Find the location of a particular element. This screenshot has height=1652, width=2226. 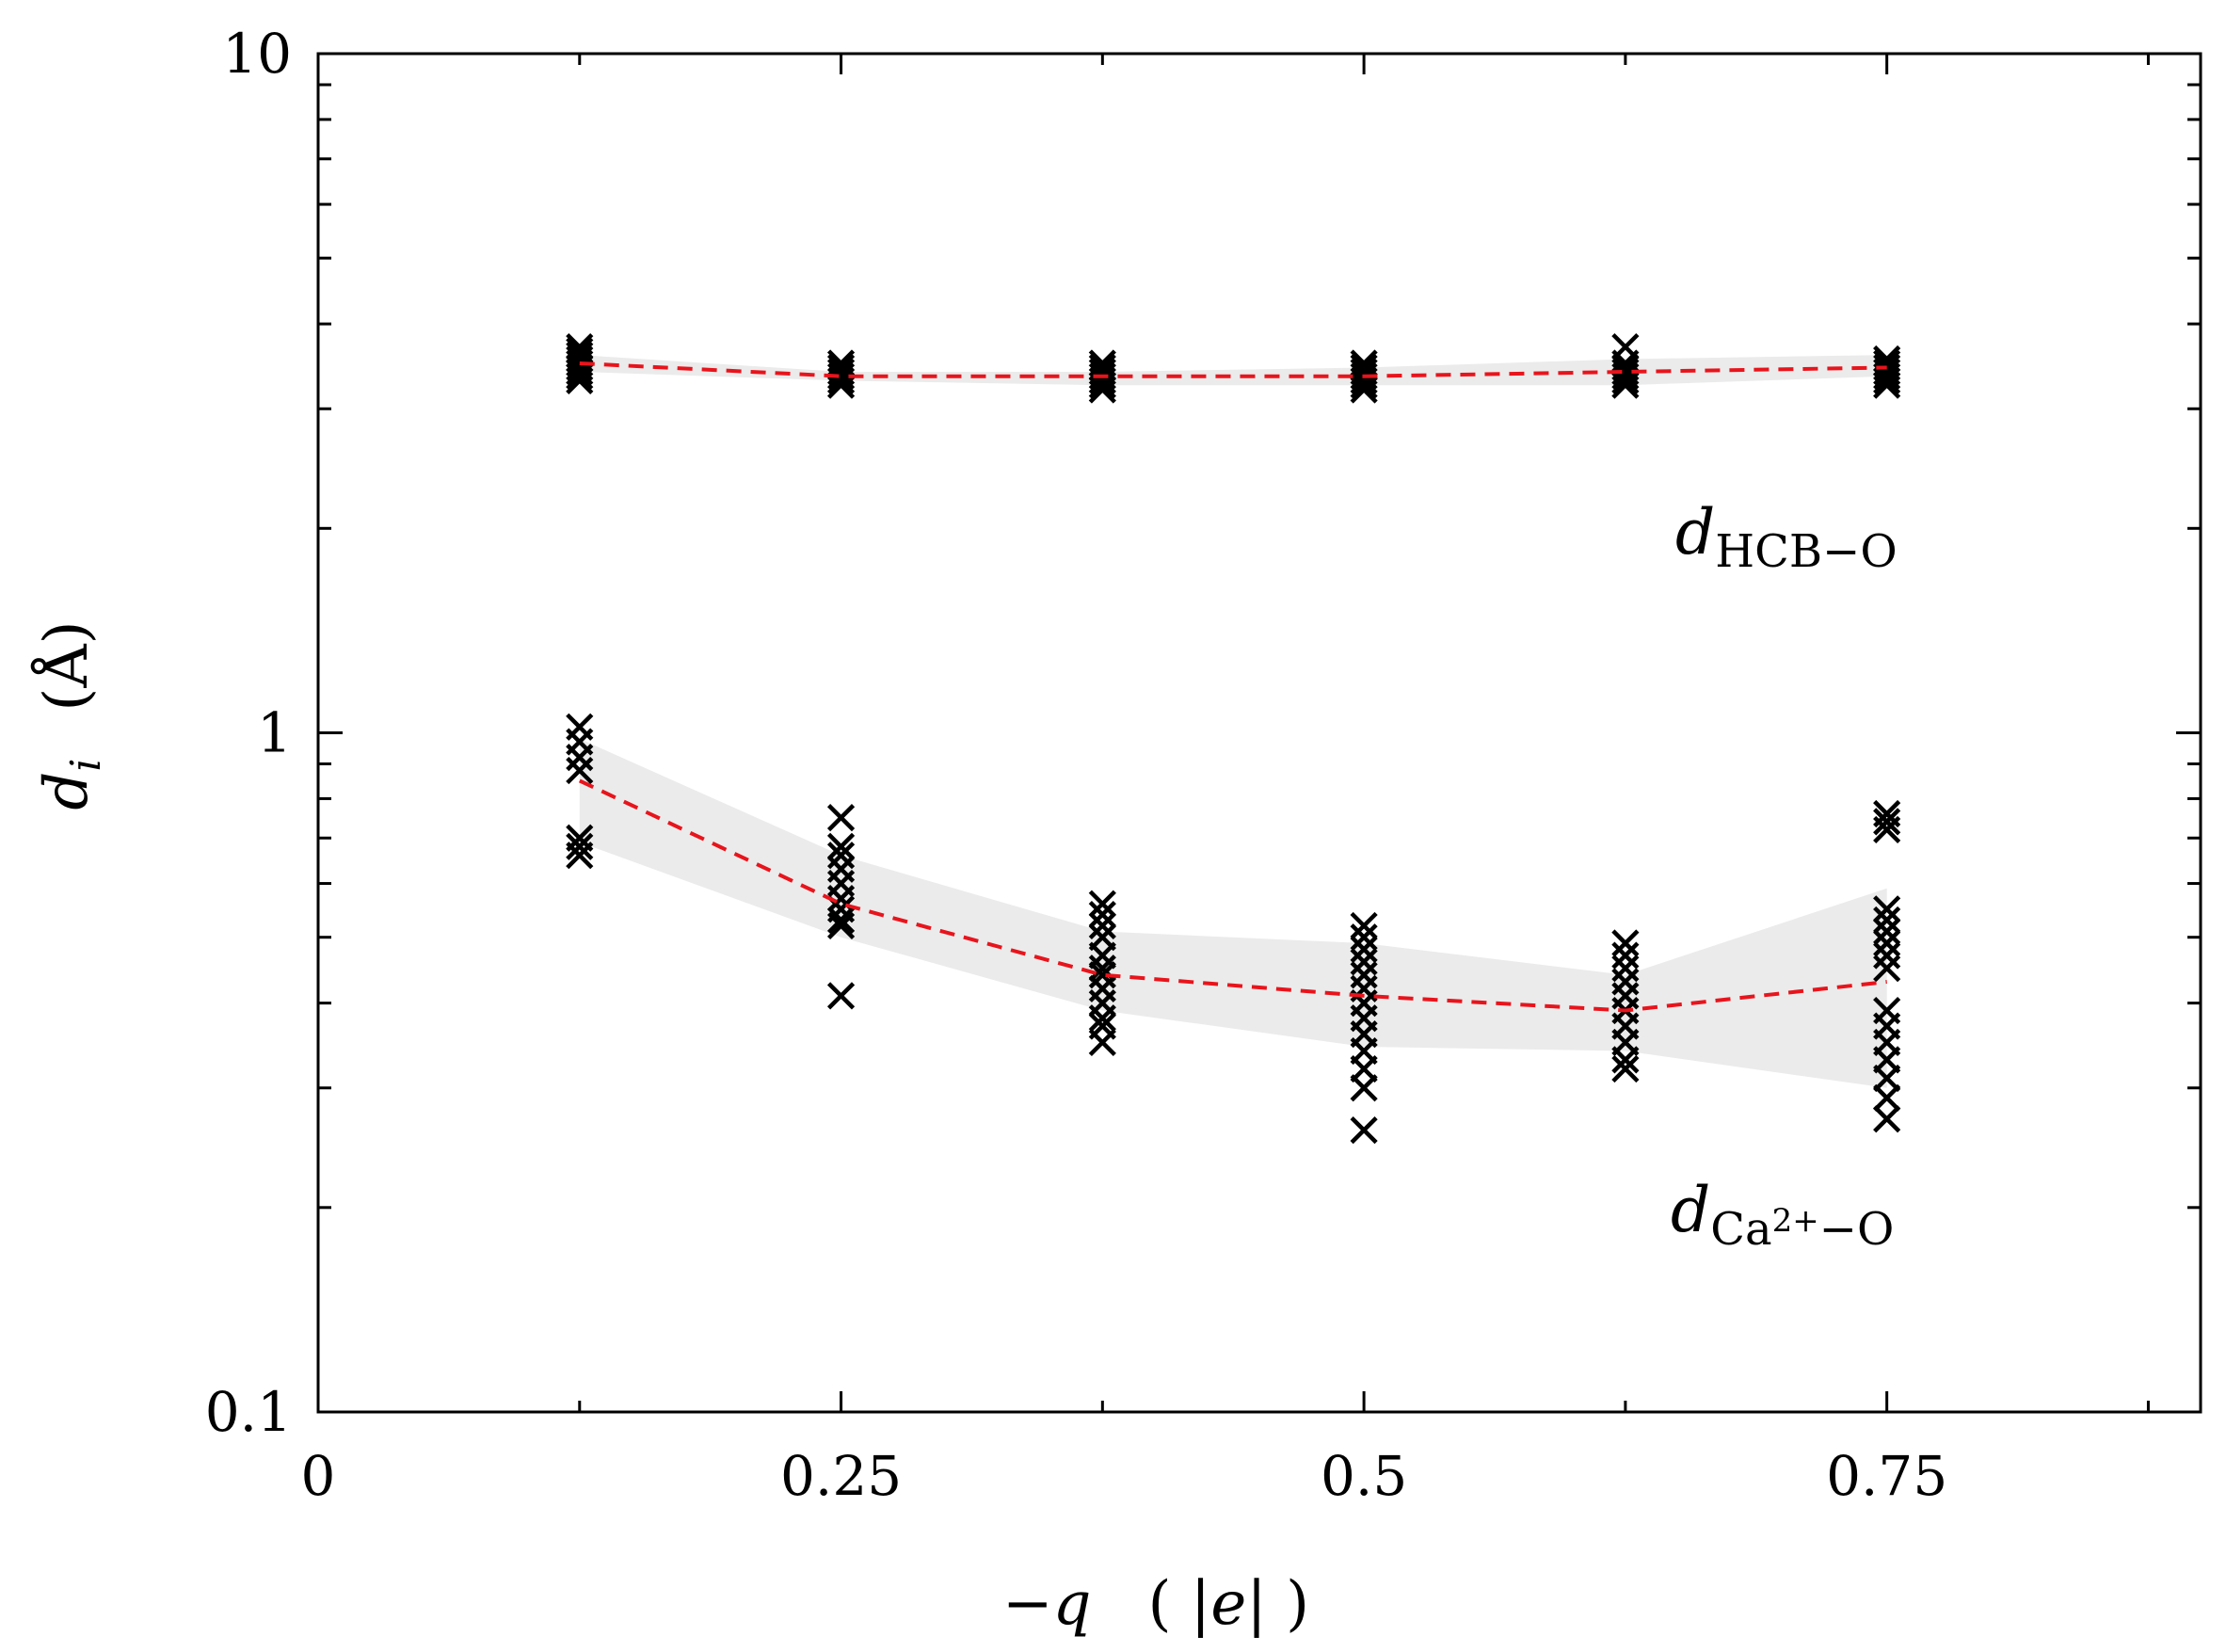

series-label-ca-o: dCa2+−O is located at coordinates (1782, 1215).